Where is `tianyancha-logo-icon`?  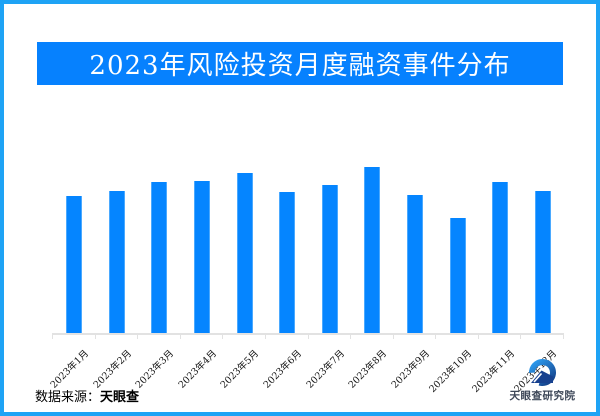 tianyancha-logo-icon is located at coordinates (542, 372).